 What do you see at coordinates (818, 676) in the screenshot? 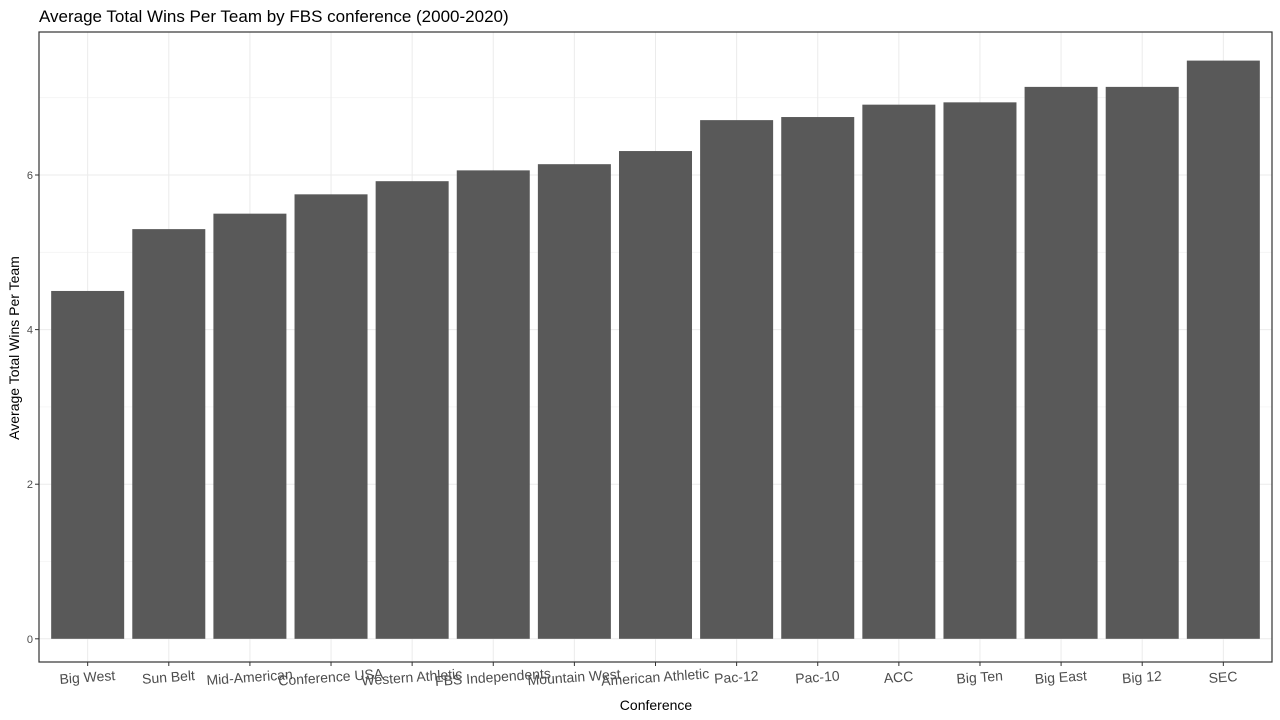
I see `x-tick-label: Pac-10` at bounding box center [818, 676].